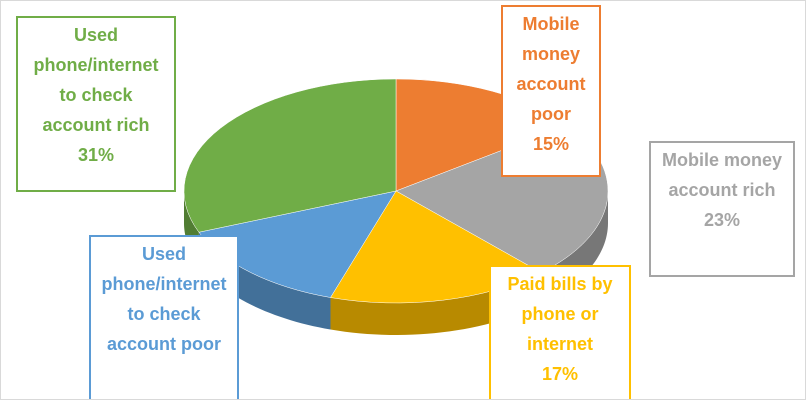  I want to click on slice, so click(290, 155).